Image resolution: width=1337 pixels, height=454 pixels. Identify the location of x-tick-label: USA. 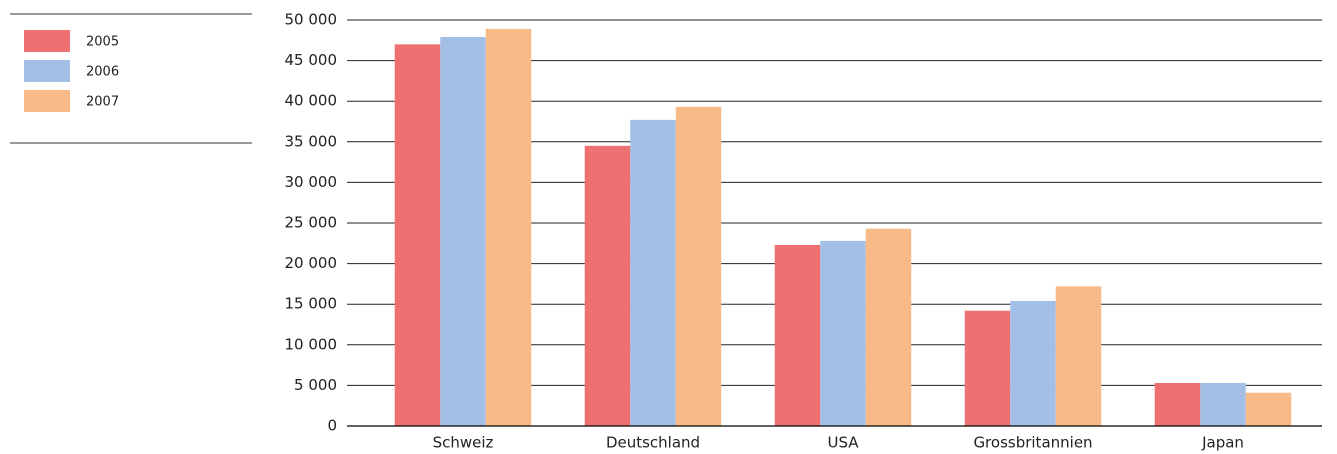
(843, 443).